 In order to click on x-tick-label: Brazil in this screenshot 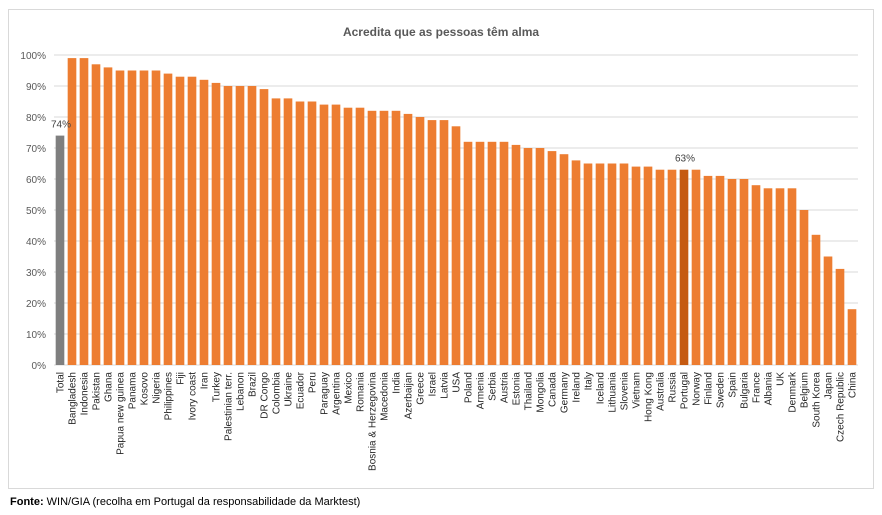, I will do `click(253, 384)`.